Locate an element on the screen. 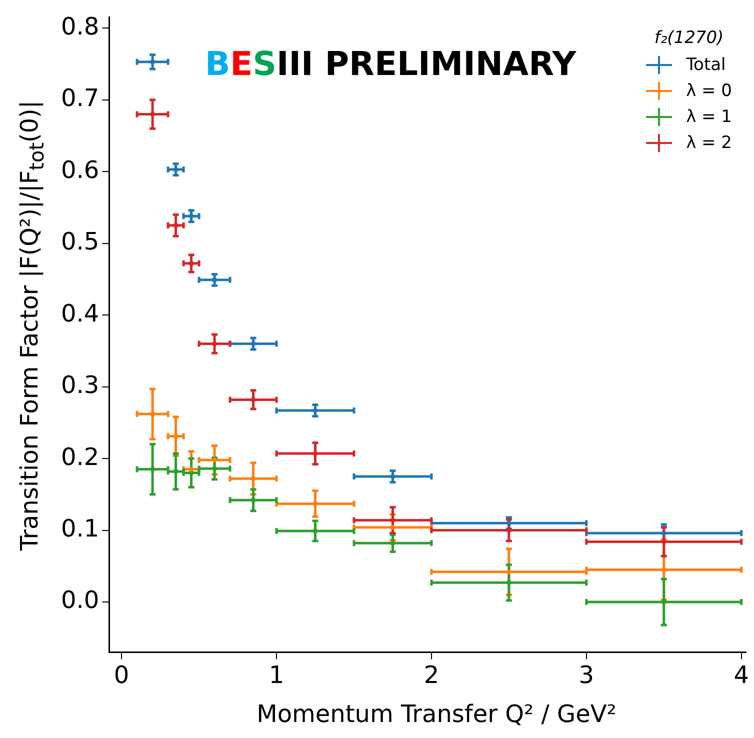  x-tick-label: 3 is located at coordinates (586, 674).